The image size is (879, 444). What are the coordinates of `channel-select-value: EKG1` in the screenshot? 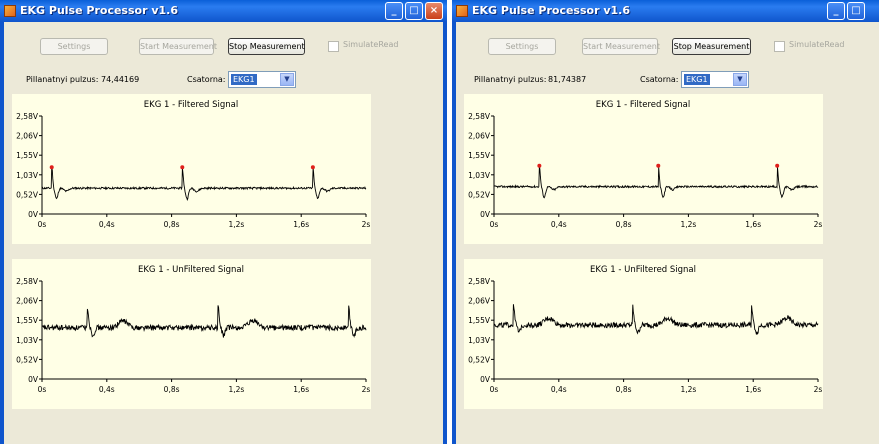 It's located at (697, 79).